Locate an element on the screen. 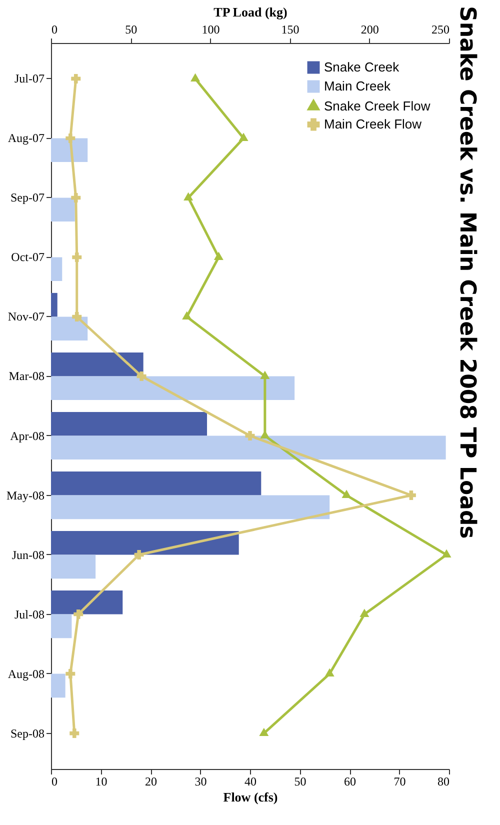 The width and height of the screenshot is (500, 825). x-tick-label: 60 is located at coordinates (350, 781).